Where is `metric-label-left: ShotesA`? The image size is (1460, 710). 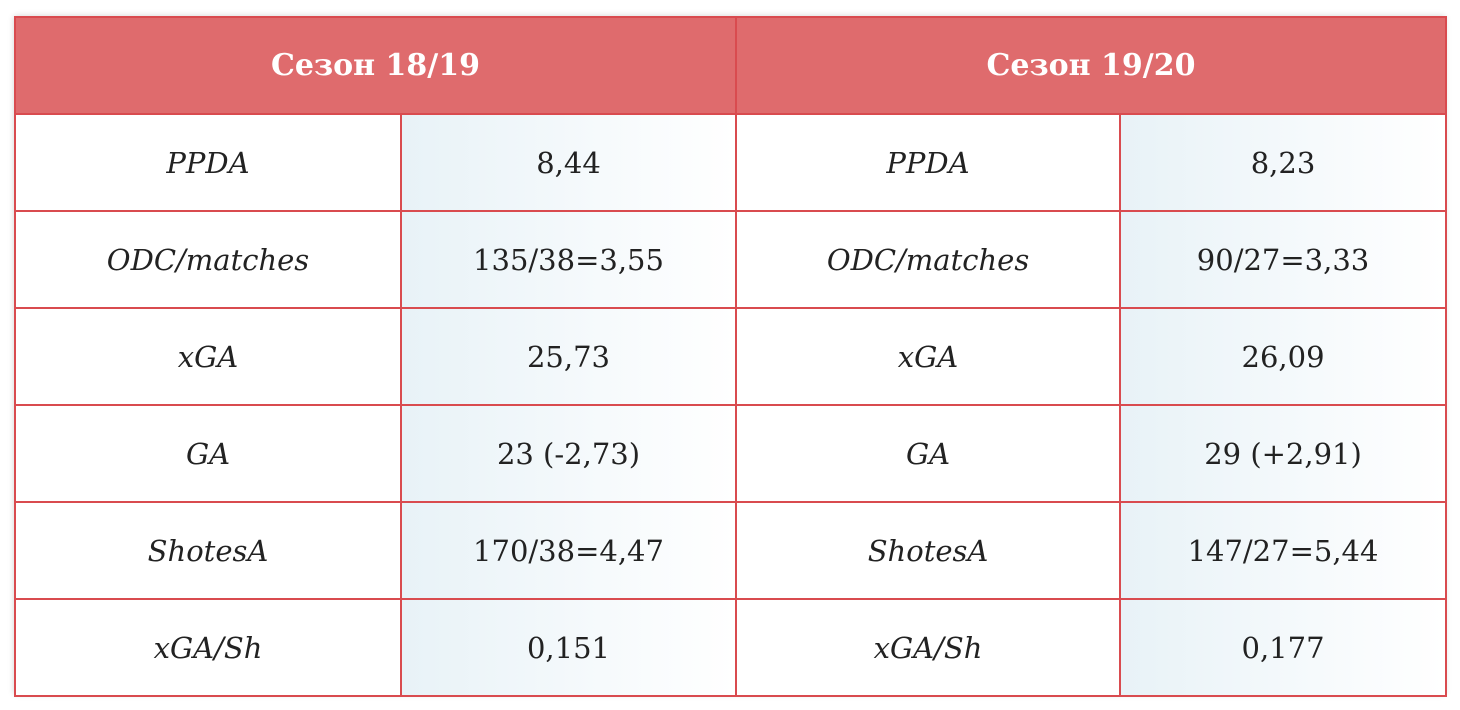
metric-label-left: ShotesA is located at coordinates (208, 550).